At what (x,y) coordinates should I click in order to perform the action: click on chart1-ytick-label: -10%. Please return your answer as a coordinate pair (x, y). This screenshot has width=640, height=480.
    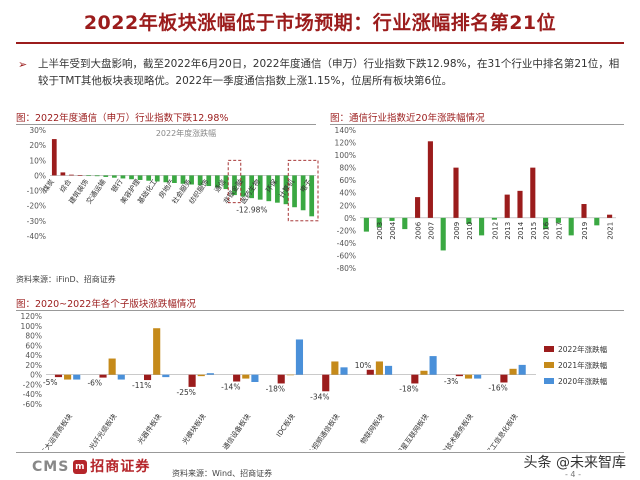
    Looking at the image, I should click on (36, 191).